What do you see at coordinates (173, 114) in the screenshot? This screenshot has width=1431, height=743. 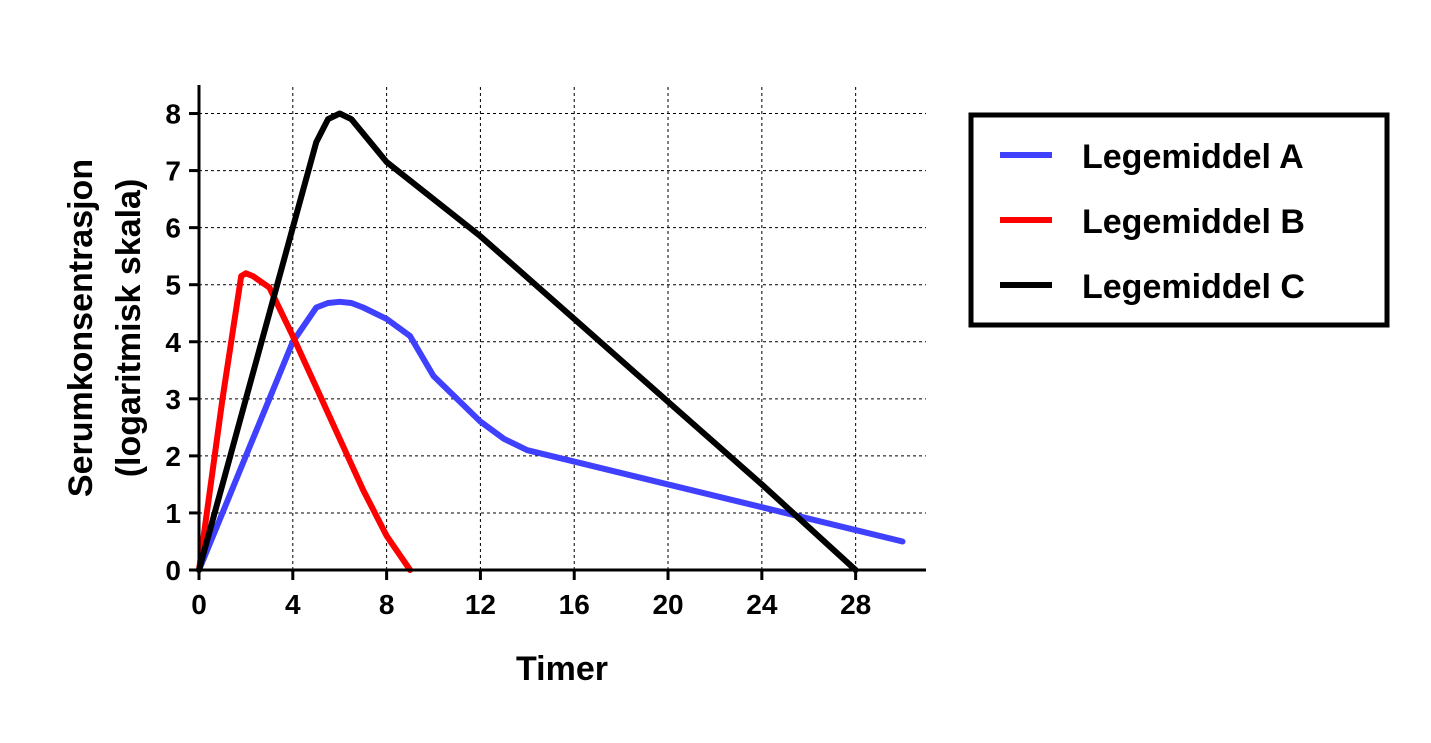 I see `y-tick-label-8: 8` at bounding box center [173, 114].